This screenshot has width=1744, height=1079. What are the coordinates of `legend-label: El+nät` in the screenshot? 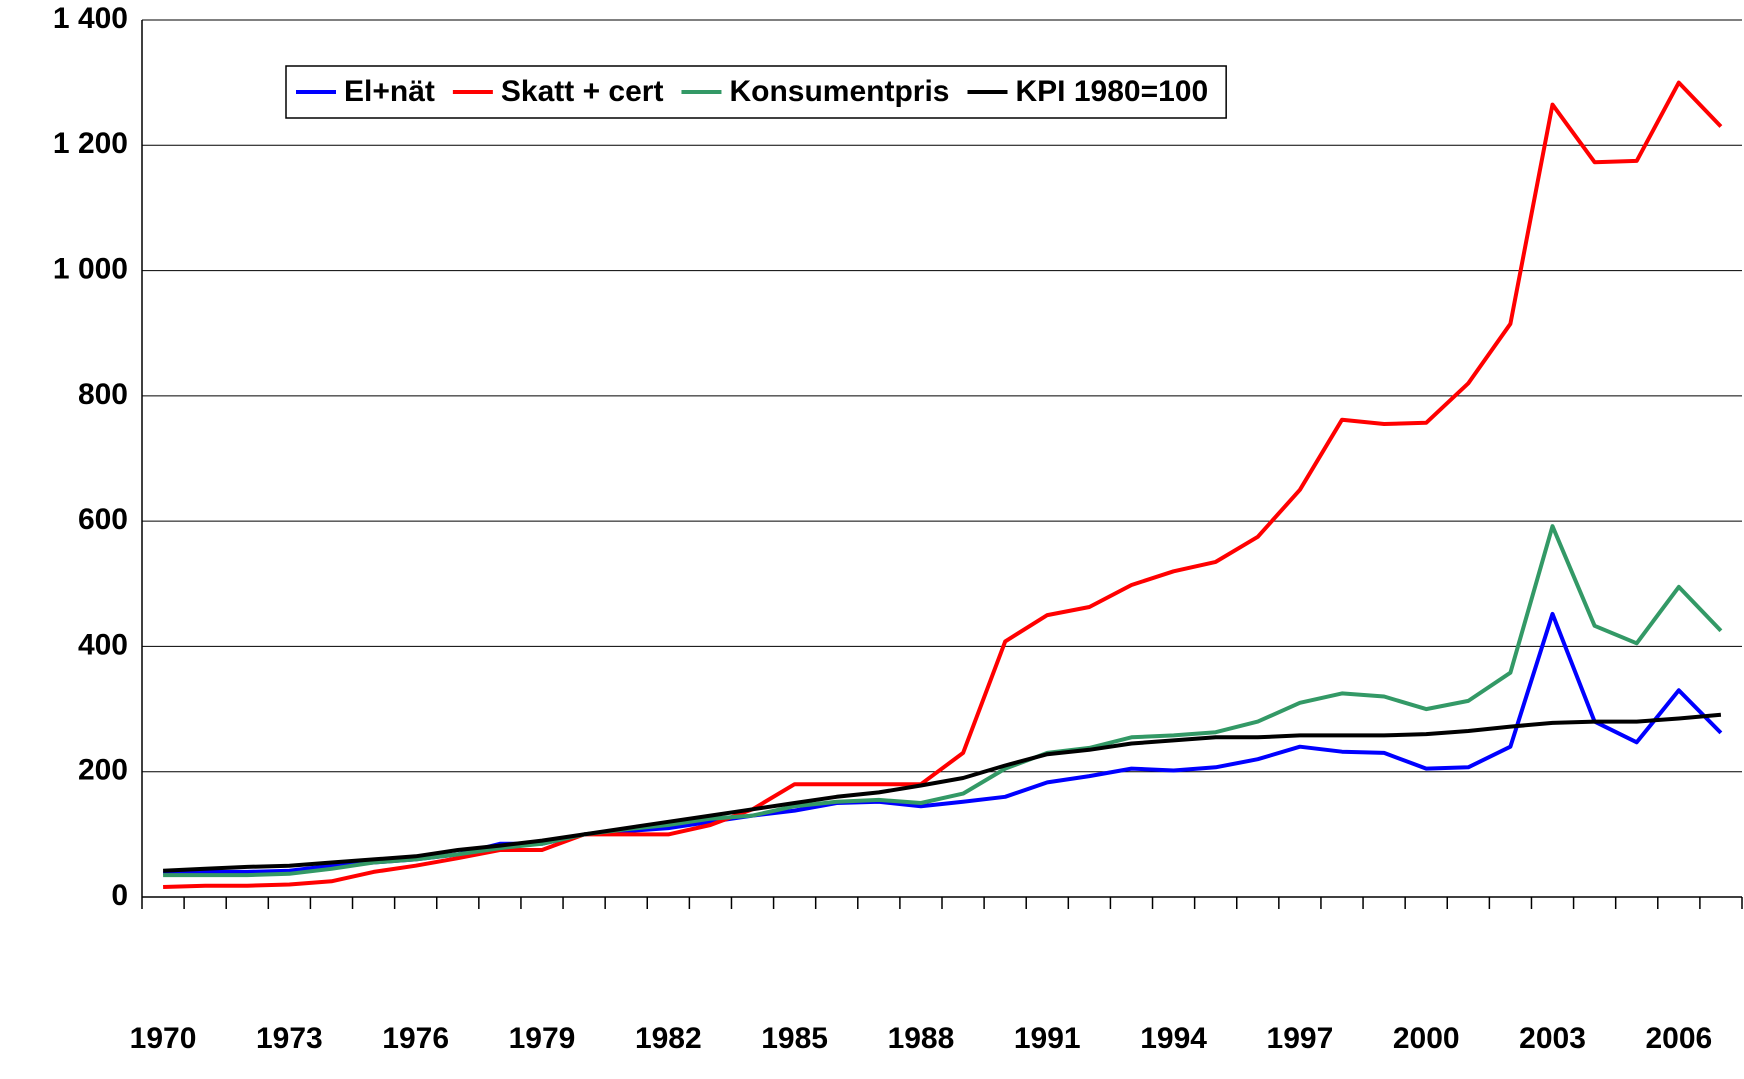 It's located at (389, 91).